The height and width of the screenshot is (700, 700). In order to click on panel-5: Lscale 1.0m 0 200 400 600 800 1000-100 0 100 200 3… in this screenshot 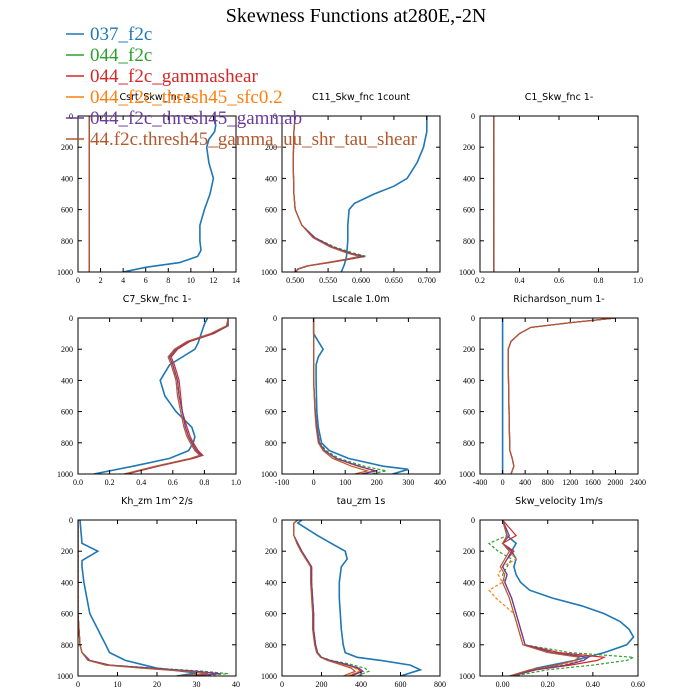, I will do `click(353, 390)`.